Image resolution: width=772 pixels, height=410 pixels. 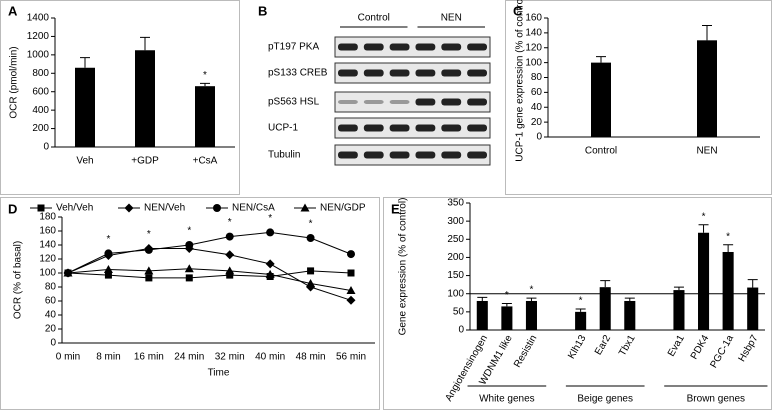 I want to click on x-axis-label: Time, so click(x=219, y=373).